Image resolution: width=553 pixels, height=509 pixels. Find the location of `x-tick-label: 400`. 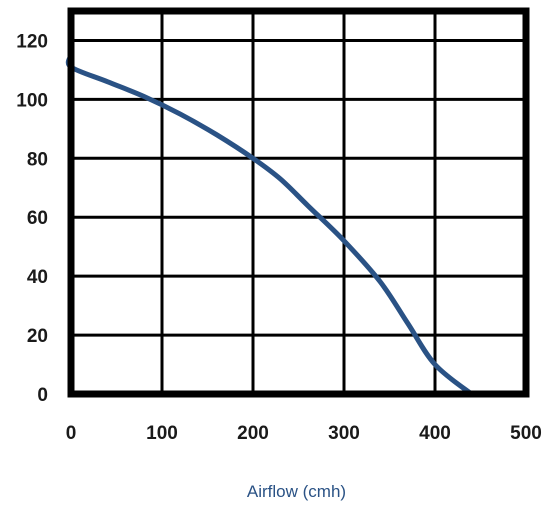

x-tick-label: 400 is located at coordinates (435, 433).